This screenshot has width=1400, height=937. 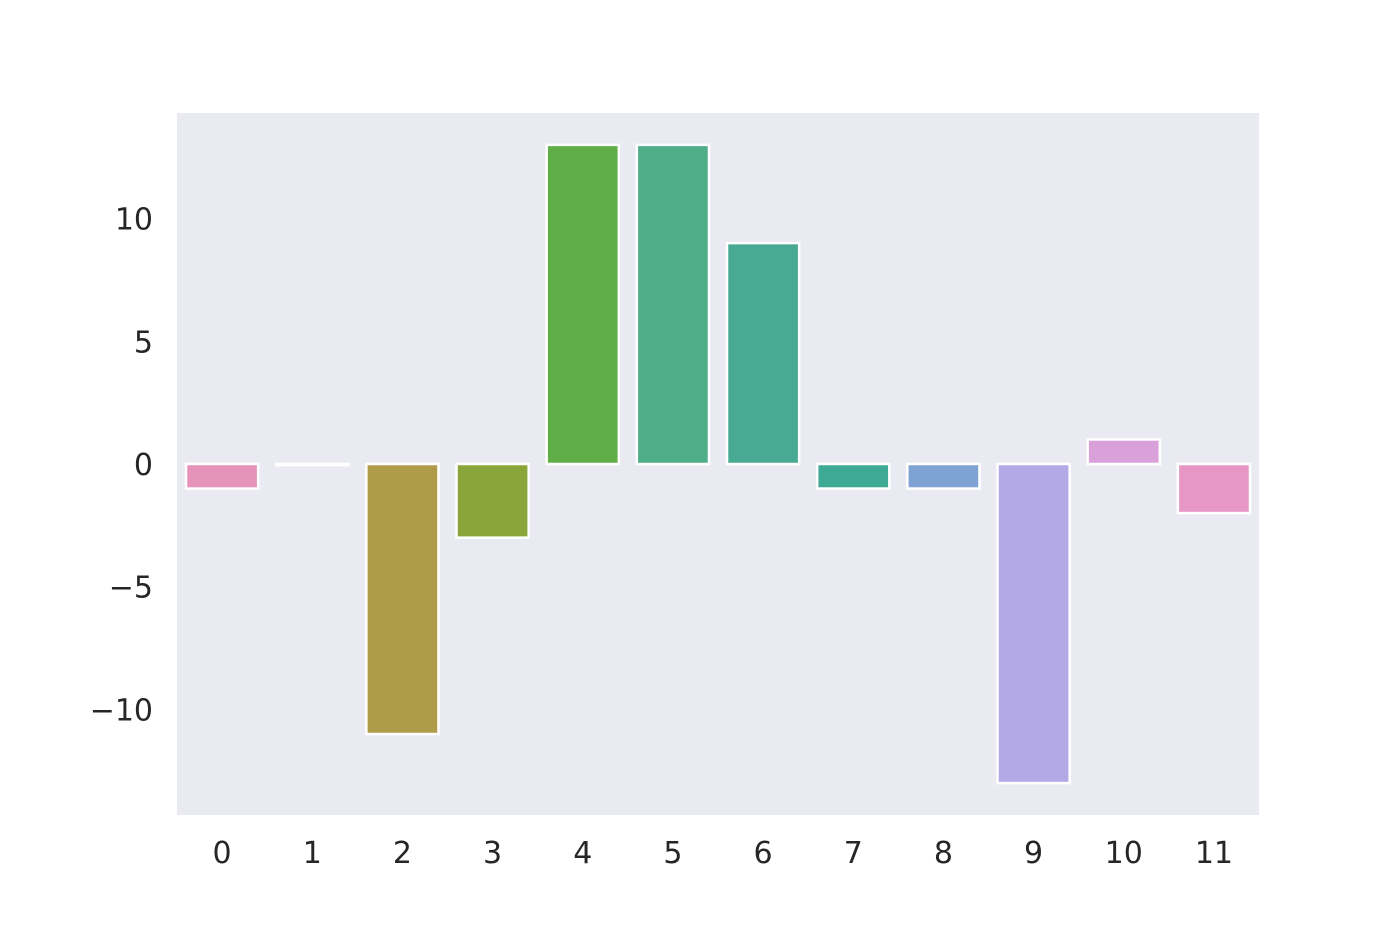 What do you see at coordinates (143, 342) in the screenshot?
I see `y-tick-label-1: 5` at bounding box center [143, 342].